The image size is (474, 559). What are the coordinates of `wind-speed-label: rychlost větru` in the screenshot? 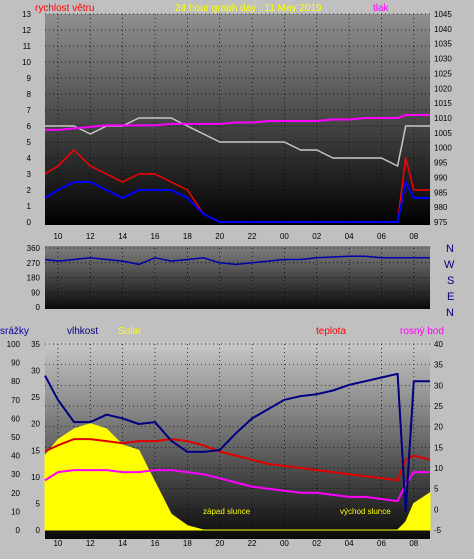 It's located at (64, 8).